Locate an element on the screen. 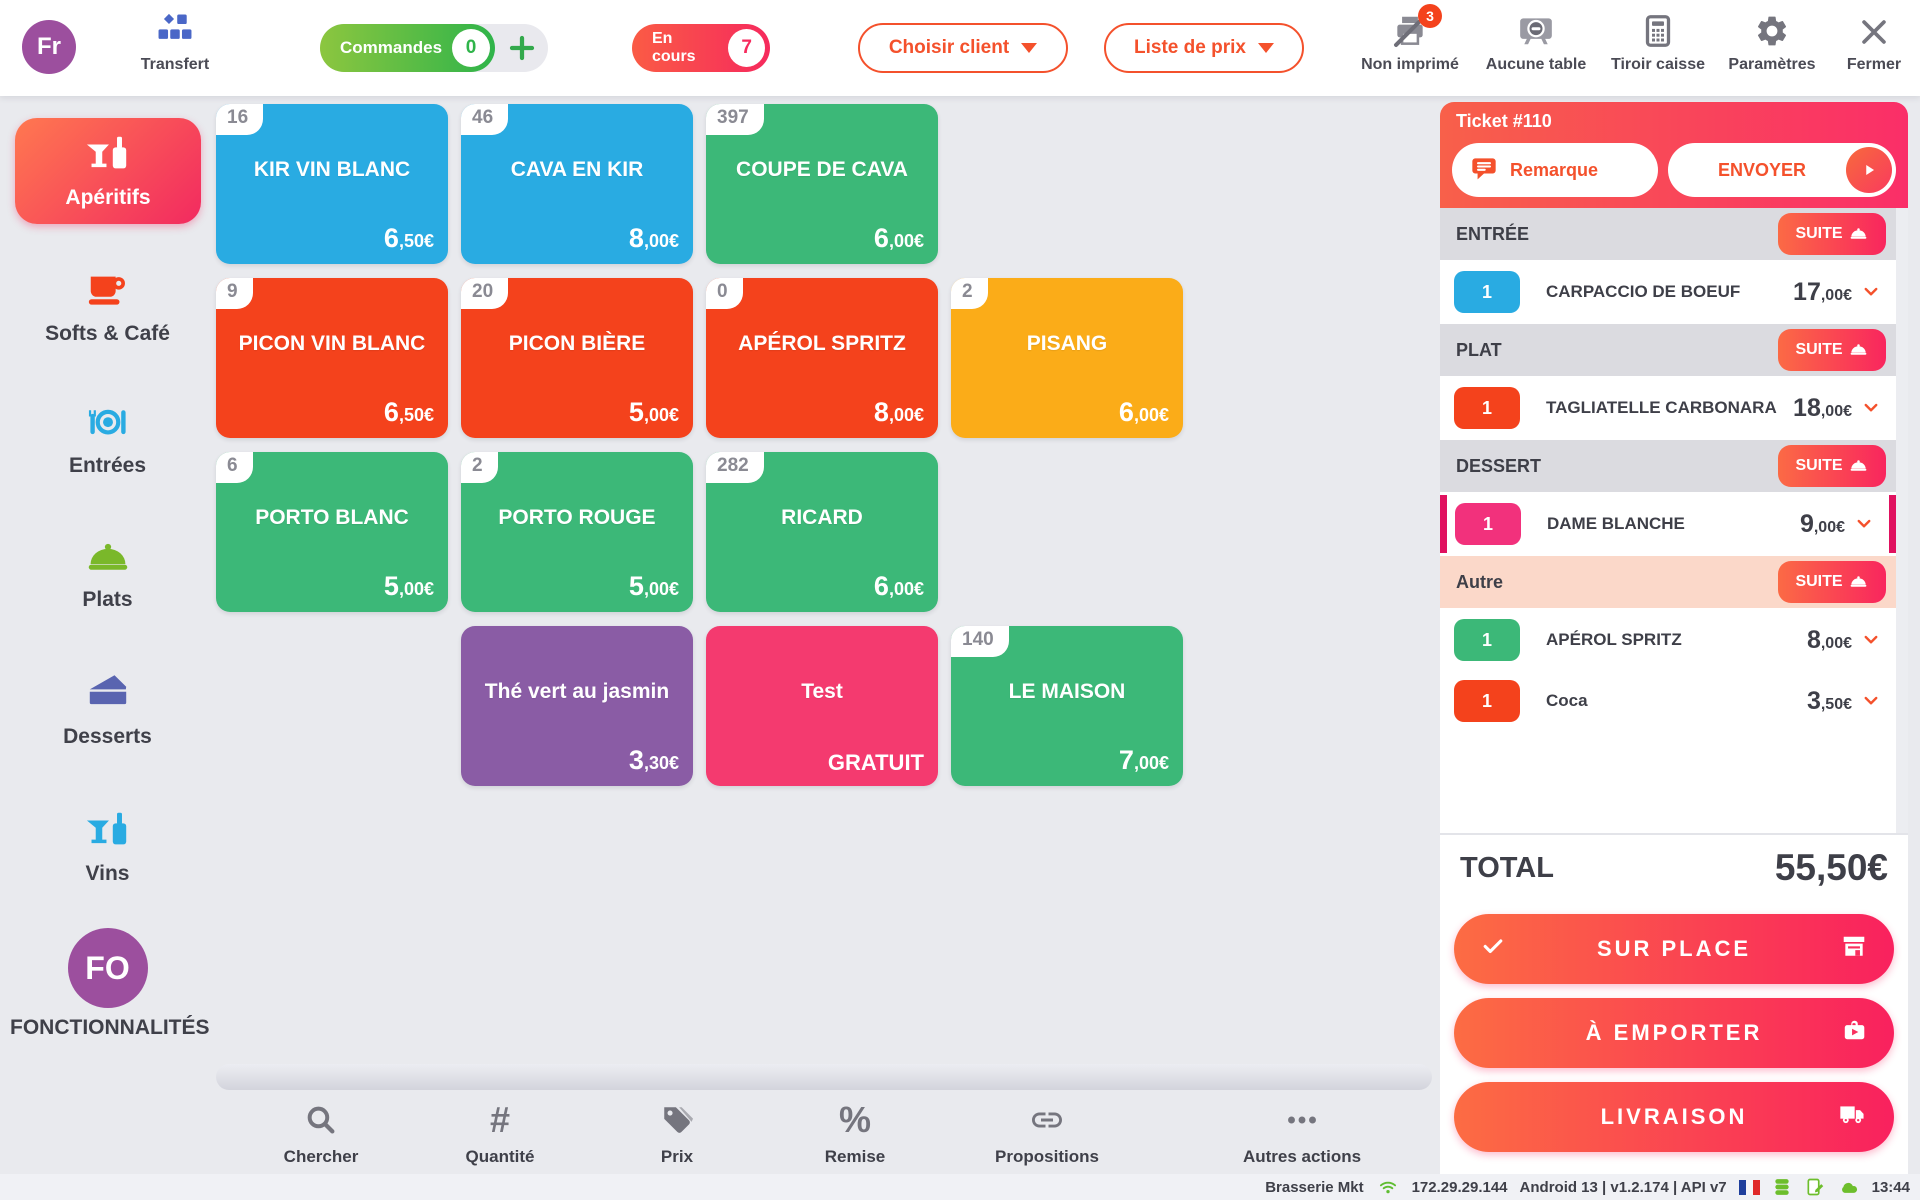 This screenshot has height=1200, width=1920. remark-button: Remarque is located at coordinates (1555, 170).